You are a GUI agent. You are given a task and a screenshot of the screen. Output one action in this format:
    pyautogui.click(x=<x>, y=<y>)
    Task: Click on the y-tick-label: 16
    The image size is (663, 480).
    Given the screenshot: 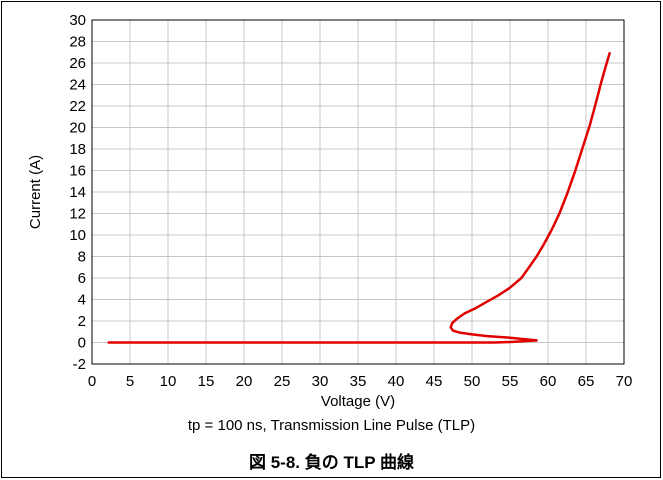 What is the action you would take?
    pyautogui.click(x=77, y=171)
    